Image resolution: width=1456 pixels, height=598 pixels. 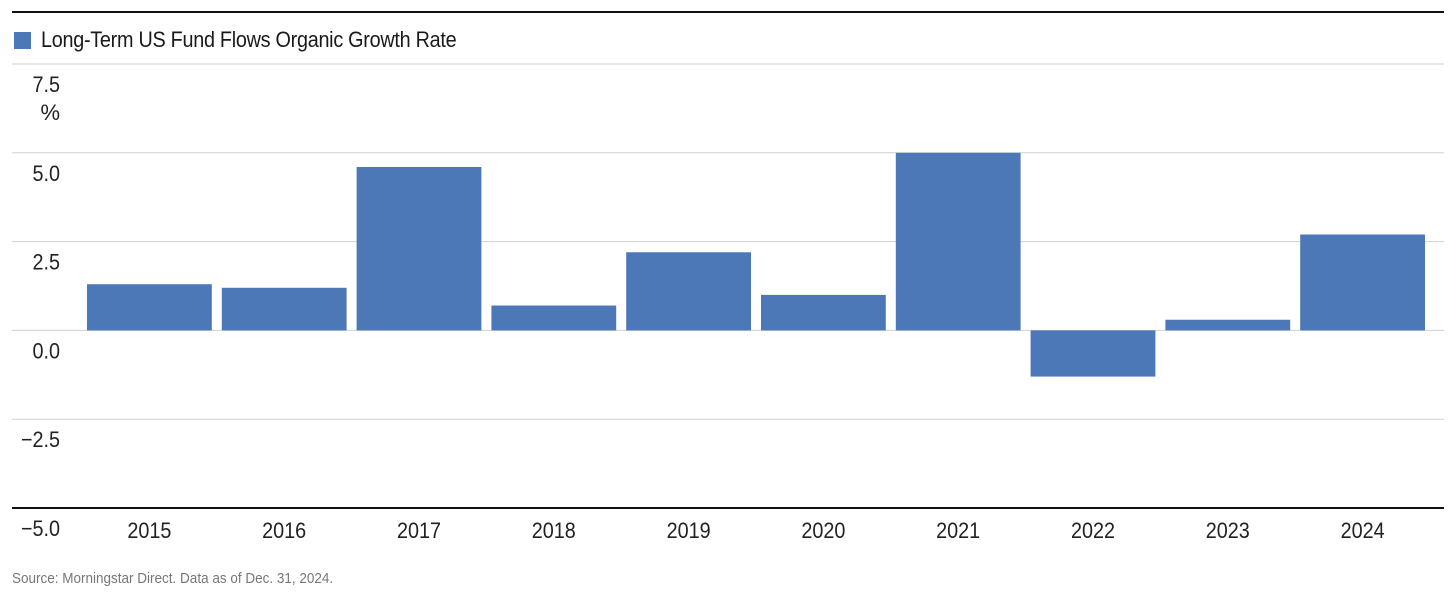 I want to click on x-tick-label: 2021, so click(x=958, y=531).